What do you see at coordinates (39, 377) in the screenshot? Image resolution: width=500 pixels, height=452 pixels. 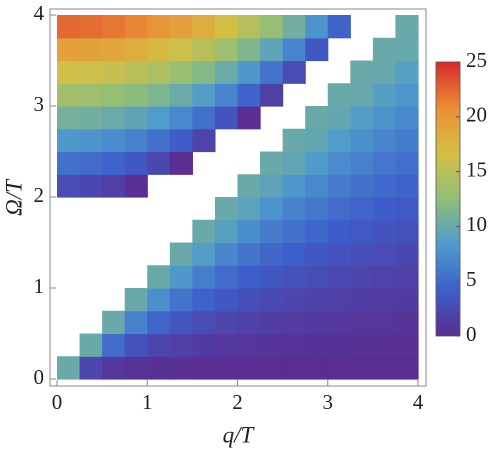 I see `y-tick-label: 0` at bounding box center [39, 377].